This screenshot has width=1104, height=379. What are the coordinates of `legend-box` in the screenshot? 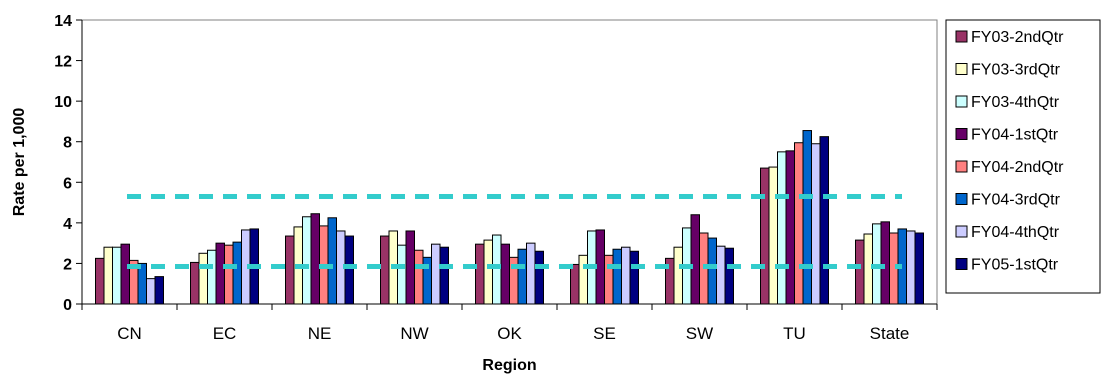 It's located at (1023, 156).